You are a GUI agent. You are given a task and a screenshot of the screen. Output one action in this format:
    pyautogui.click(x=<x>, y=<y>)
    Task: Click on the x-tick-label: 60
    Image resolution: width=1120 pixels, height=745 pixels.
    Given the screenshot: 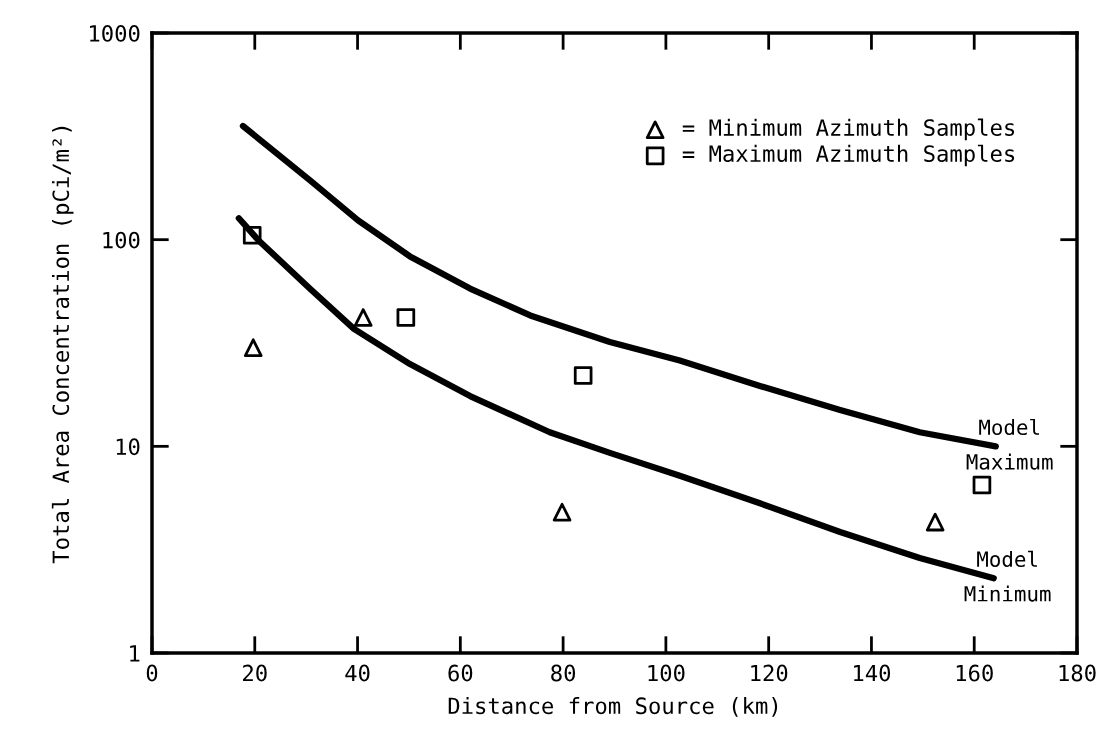 What is the action you would take?
    pyautogui.click(x=460, y=673)
    